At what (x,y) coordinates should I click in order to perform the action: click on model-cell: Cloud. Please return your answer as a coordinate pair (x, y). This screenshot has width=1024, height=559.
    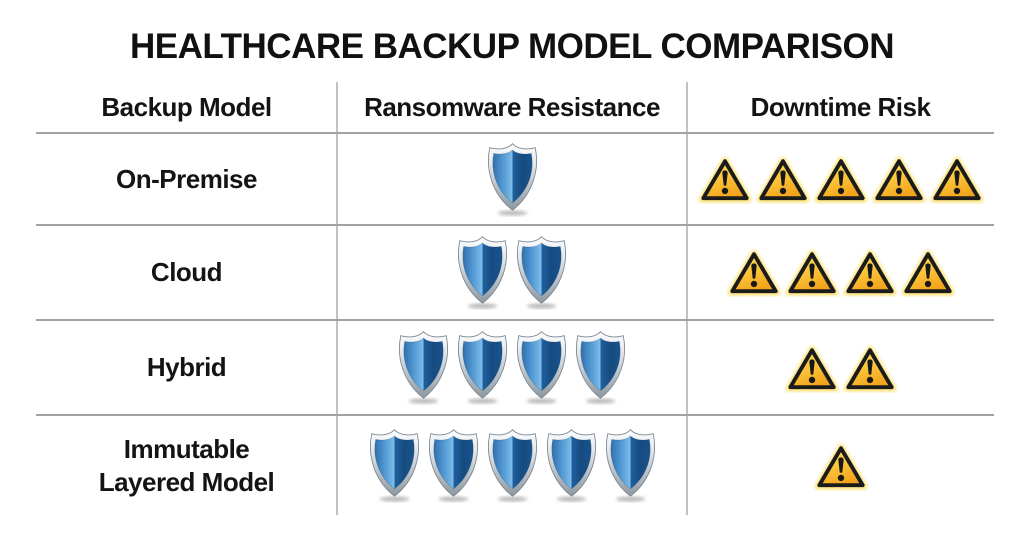
    Looking at the image, I should click on (186, 272).